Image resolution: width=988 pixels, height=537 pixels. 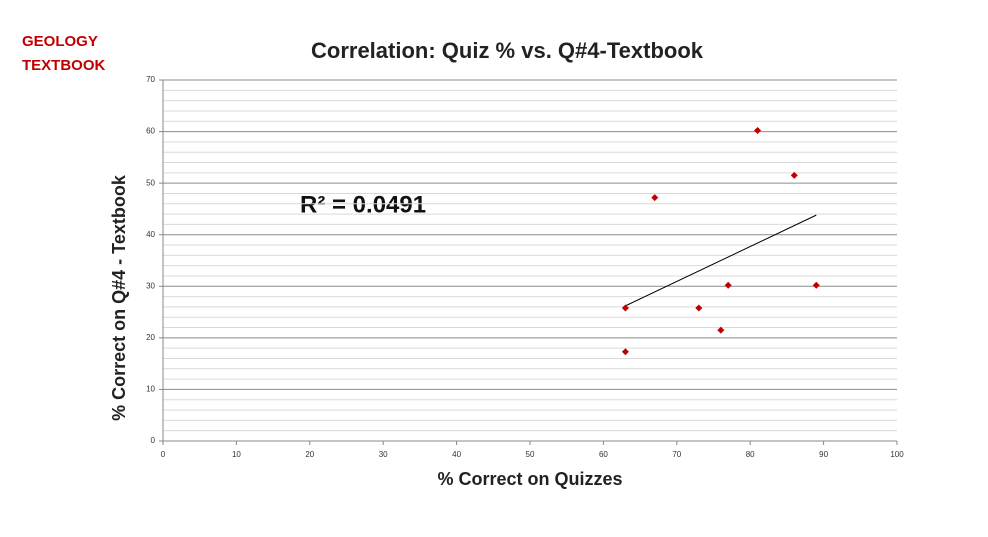 What do you see at coordinates (456, 454) in the screenshot?
I see `x-tick-label: 40` at bounding box center [456, 454].